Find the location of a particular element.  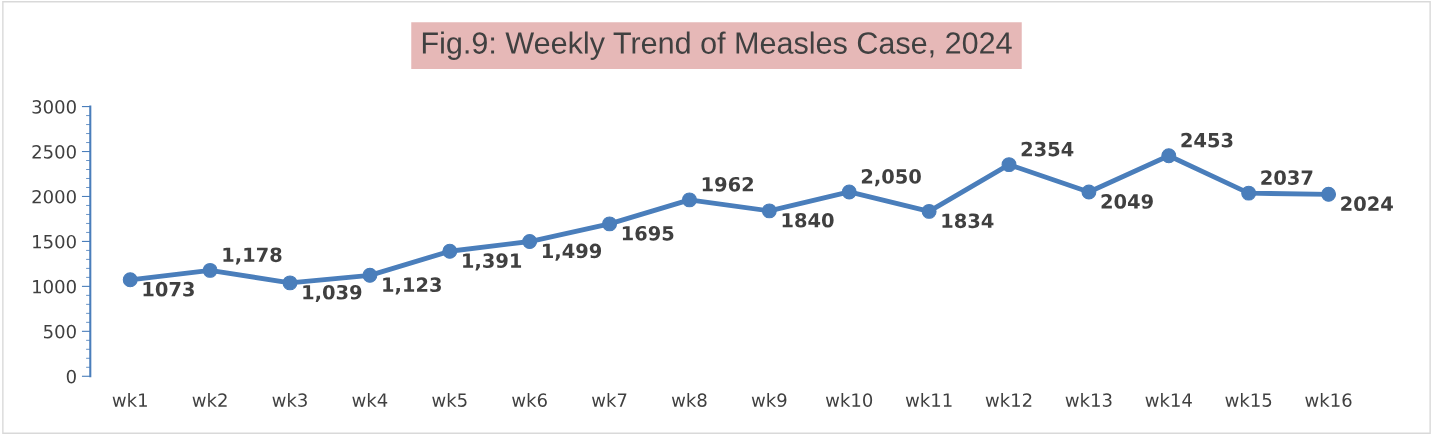

data-label: 2354 is located at coordinates (1047, 149).